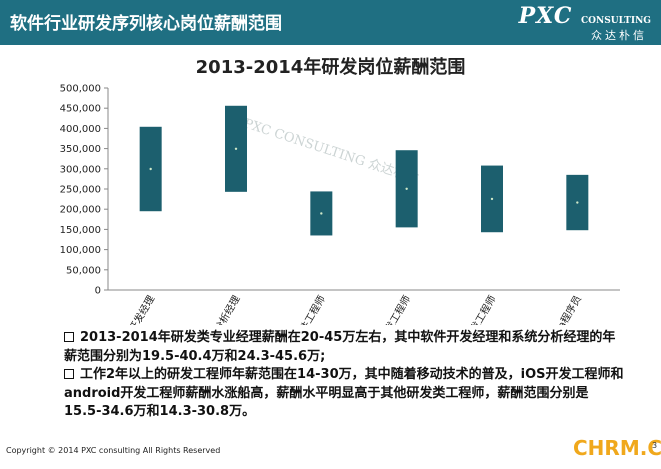 This screenshot has width=661, height=469. What do you see at coordinates (80, 149) in the screenshot?
I see `y-tick-label: 350,000` at bounding box center [80, 149].